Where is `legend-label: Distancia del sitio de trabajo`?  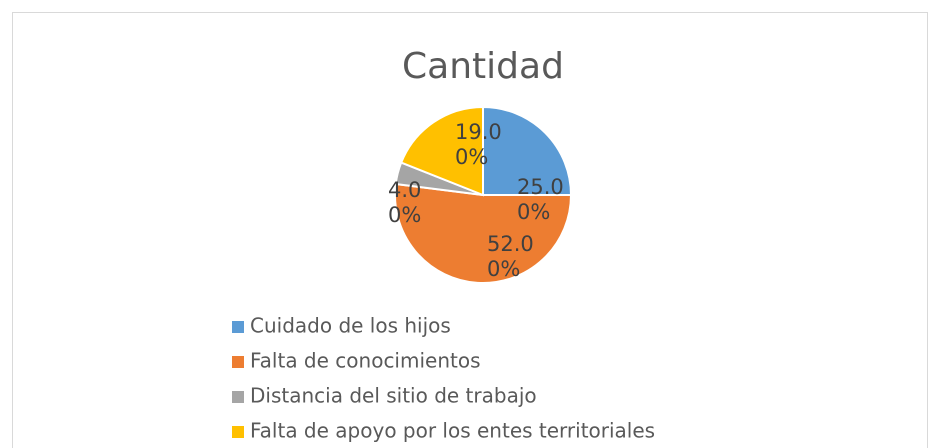 legend-label: Distancia del sitio de trabajo is located at coordinates (393, 396).